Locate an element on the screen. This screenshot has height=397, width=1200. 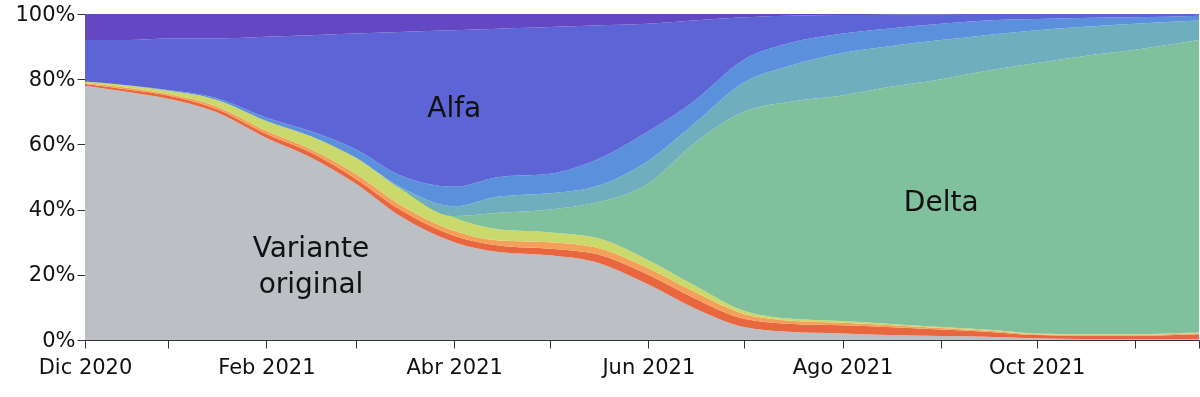
x-tick-label: Dic 2020 is located at coordinates (85, 366).